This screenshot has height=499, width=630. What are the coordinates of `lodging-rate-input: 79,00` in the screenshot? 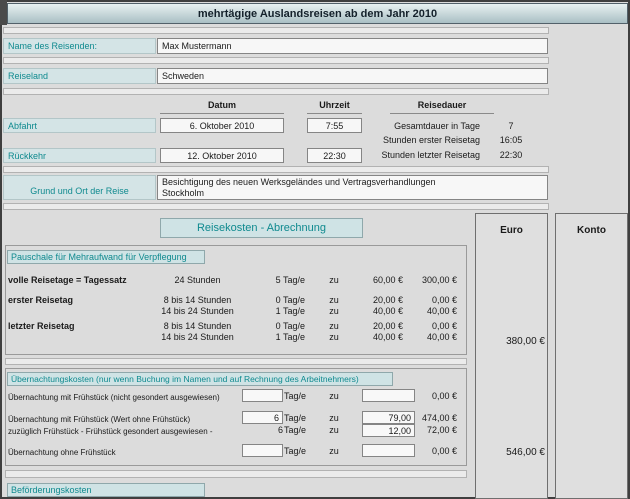 It's located at (388, 417).